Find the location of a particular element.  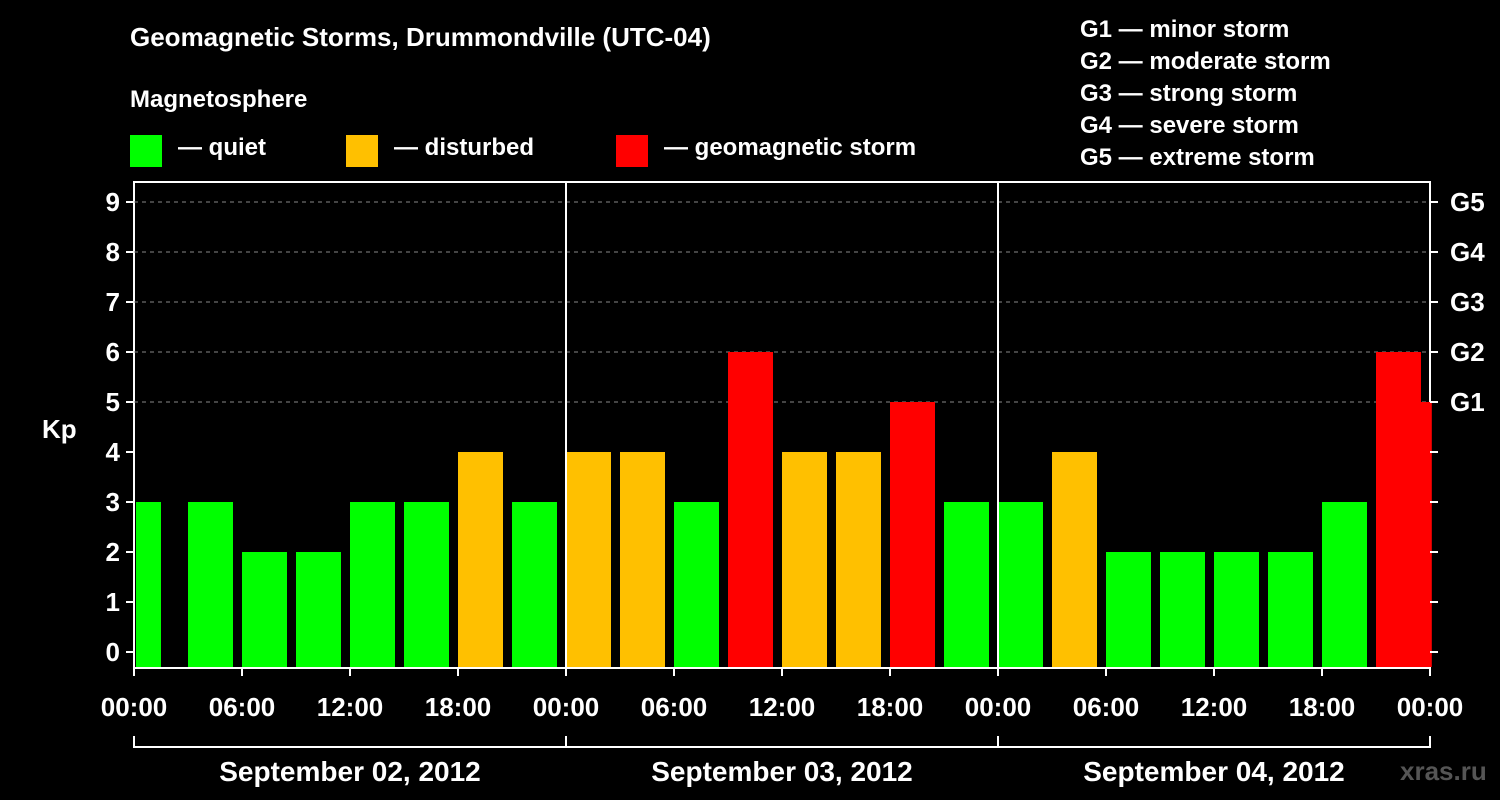

right-g-label: G5 is located at coordinates (1467, 202).